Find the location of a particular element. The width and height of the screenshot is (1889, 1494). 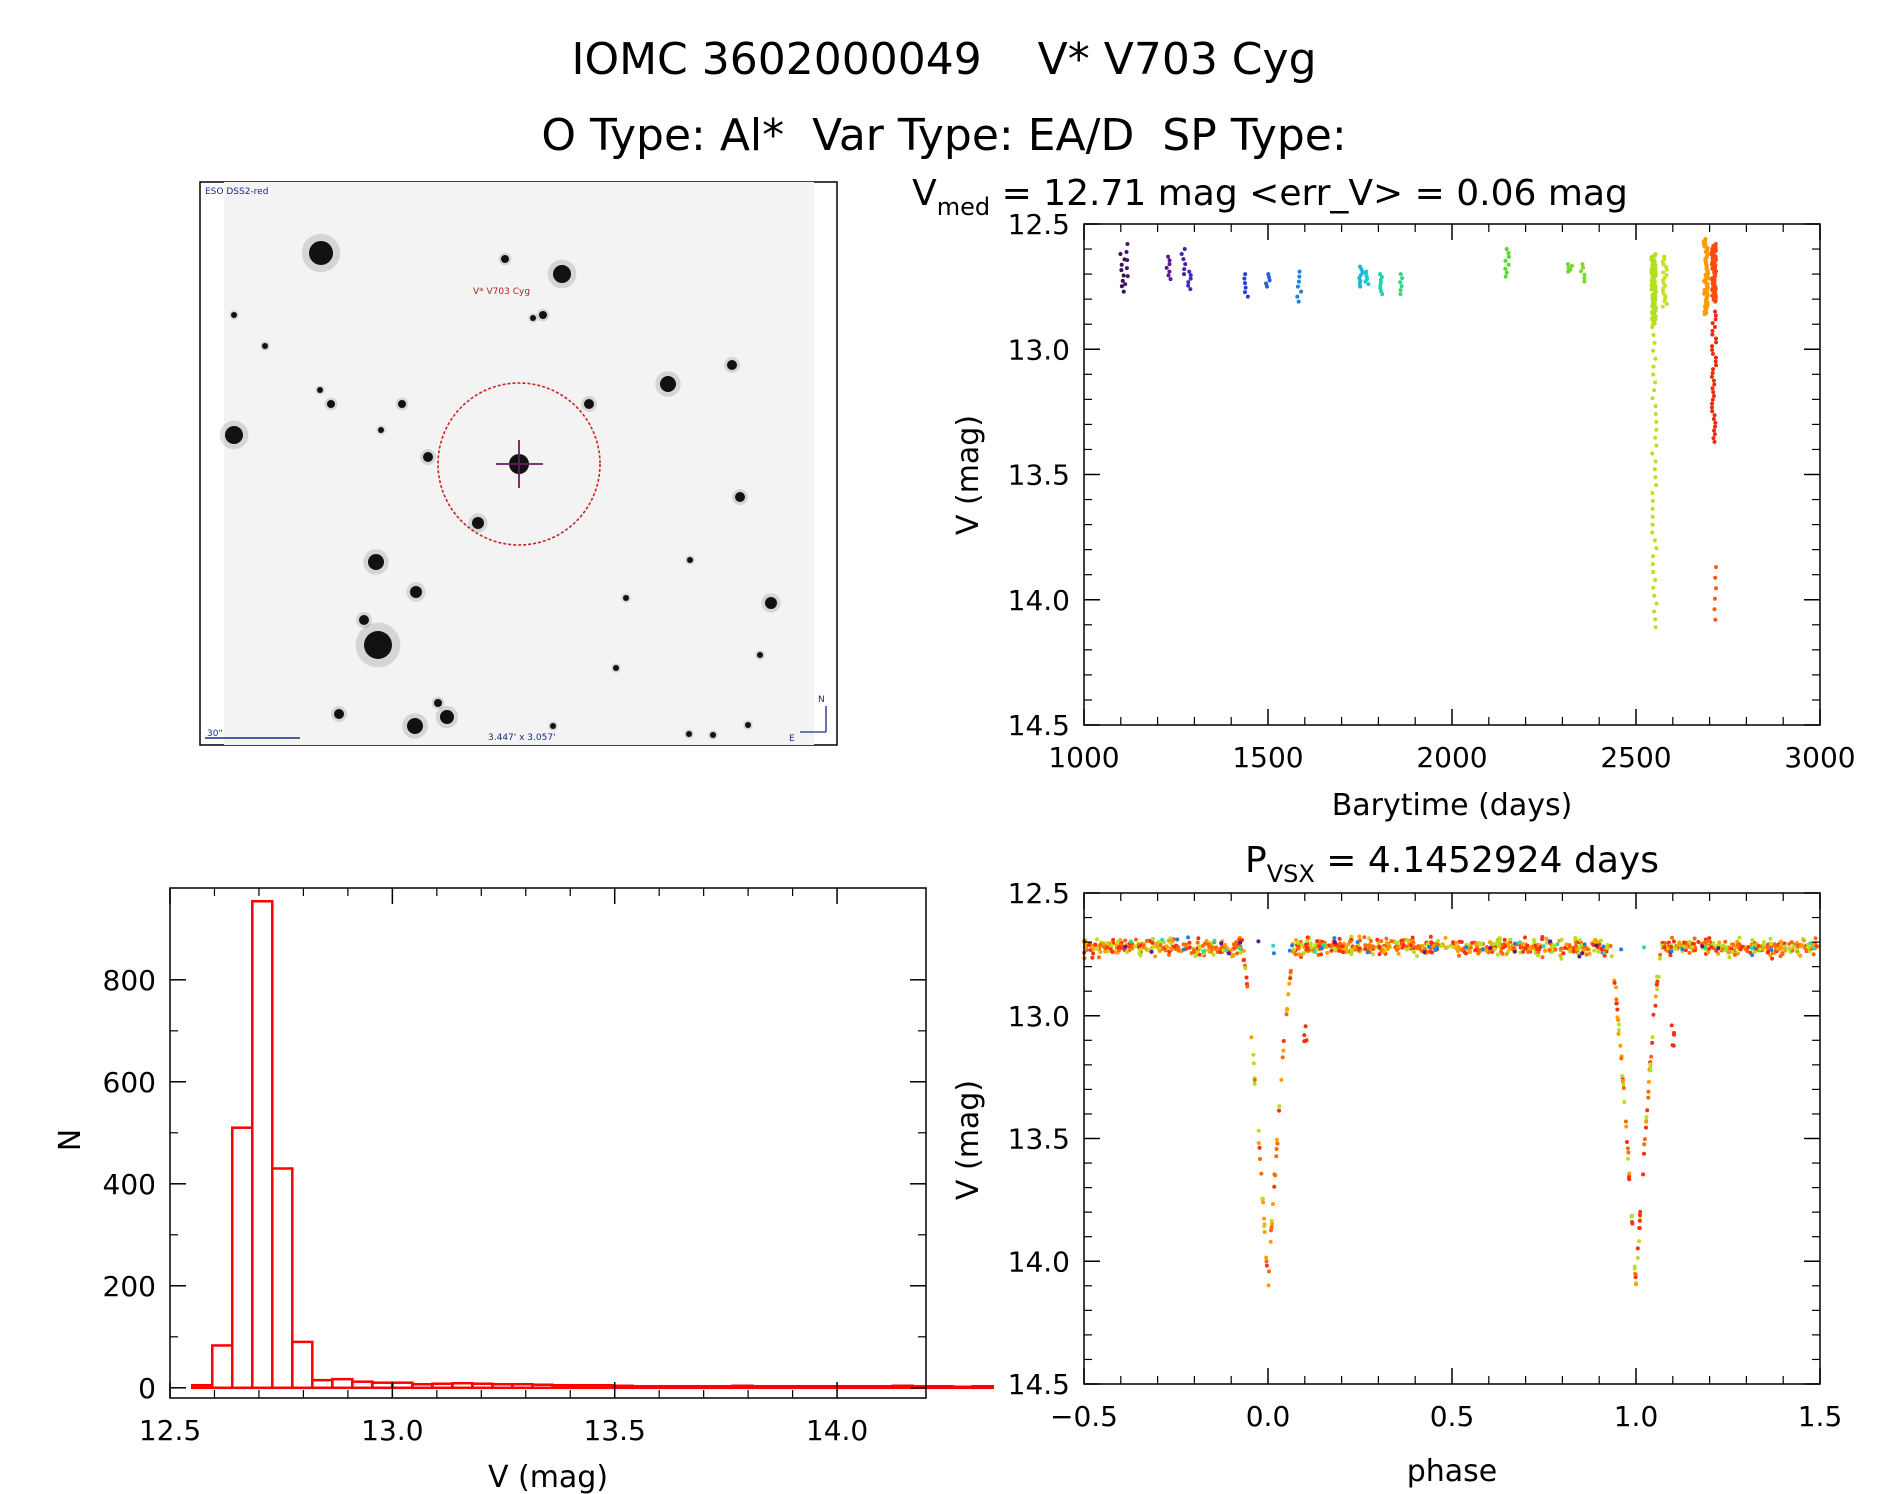

target-aperture-circle is located at coordinates (519, 464).